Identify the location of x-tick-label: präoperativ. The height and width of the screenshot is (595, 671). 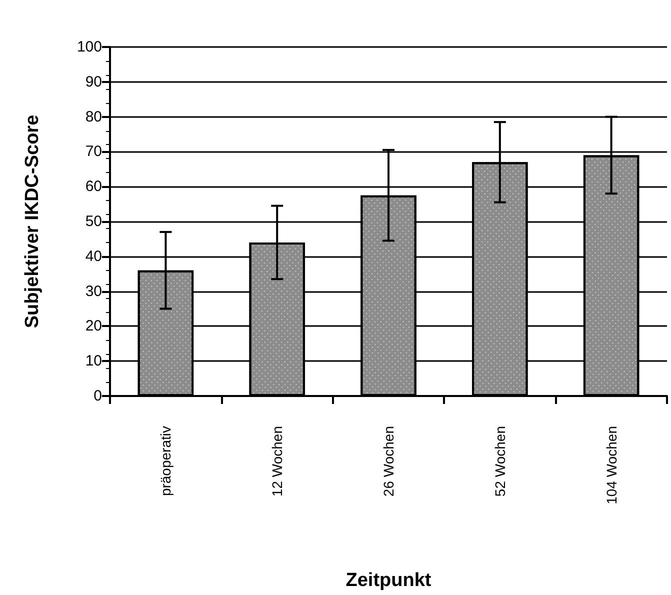
(166, 461).